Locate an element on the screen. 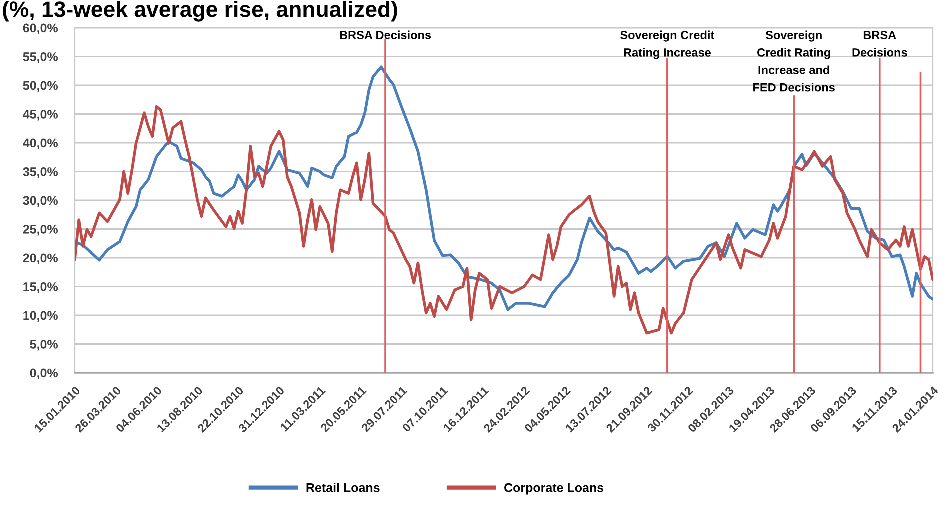 The image size is (950, 506). y-tick-label: 45,0% is located at coordinates (40, 115).